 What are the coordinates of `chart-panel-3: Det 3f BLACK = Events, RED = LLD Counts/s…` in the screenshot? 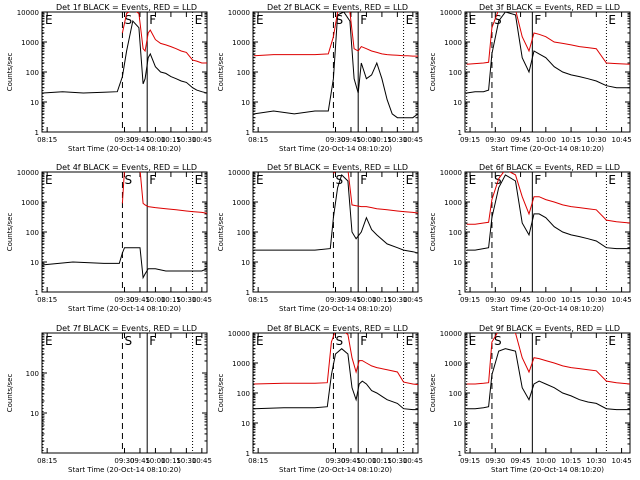 It's located at (530, 78).